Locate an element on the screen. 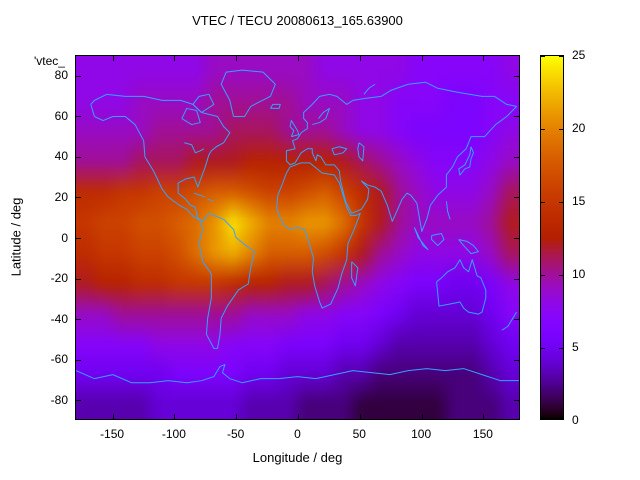 The height and width of the screenshot is (480, 640). colorbar-gradient-canvas is located at coordinates (552, 237).